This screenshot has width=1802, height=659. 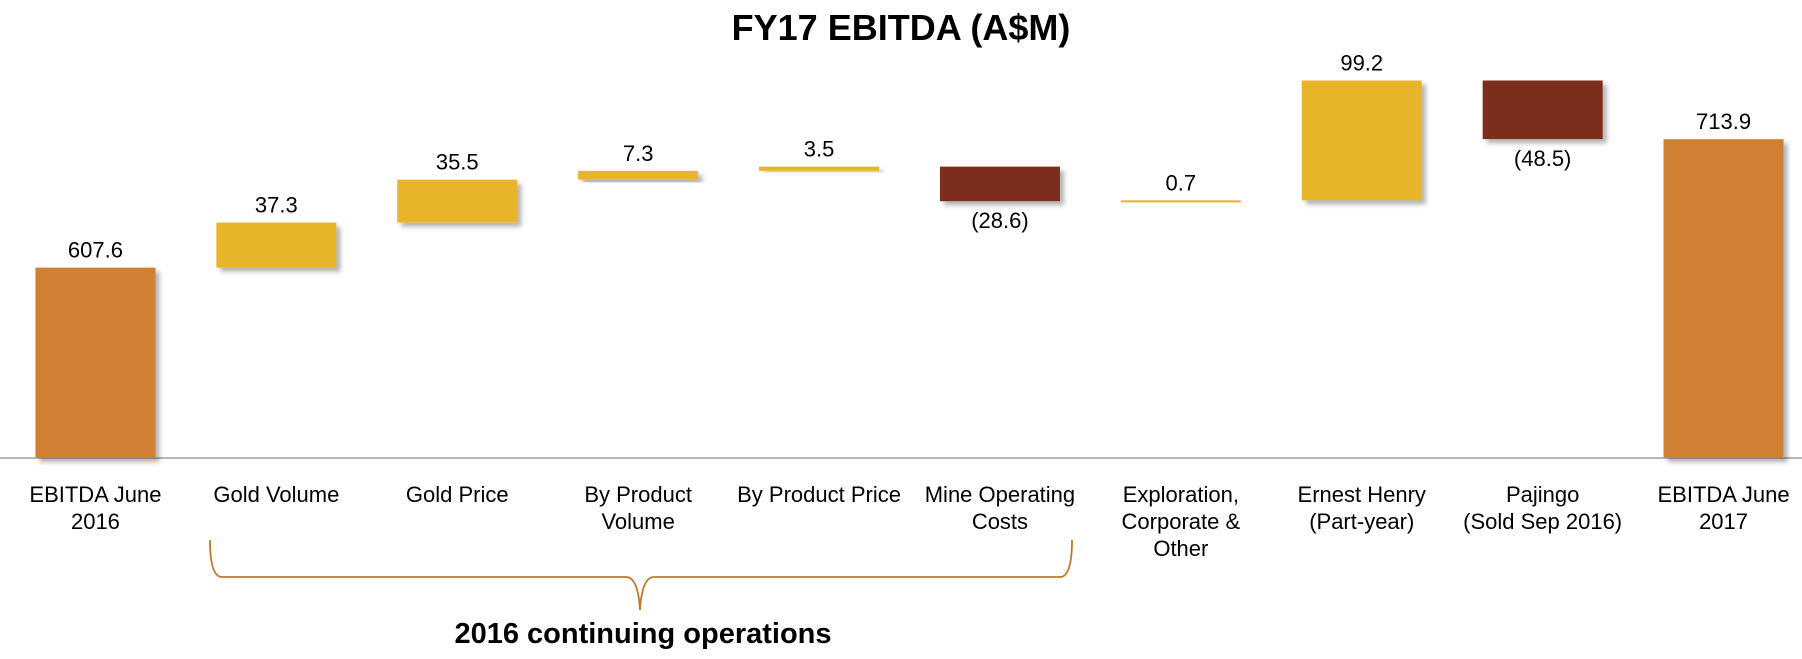 What do you see at coordinates (642, 634) in the screenshot?
I see `annotation: 2016 continuing operations` at bounding box center [642, 634].